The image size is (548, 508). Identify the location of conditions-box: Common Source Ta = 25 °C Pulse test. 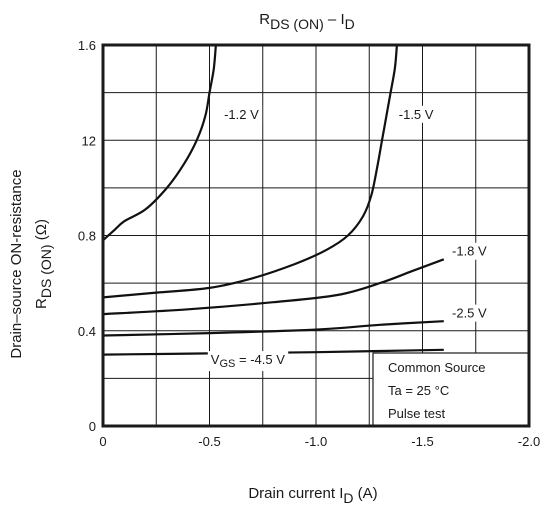
(451, 389).